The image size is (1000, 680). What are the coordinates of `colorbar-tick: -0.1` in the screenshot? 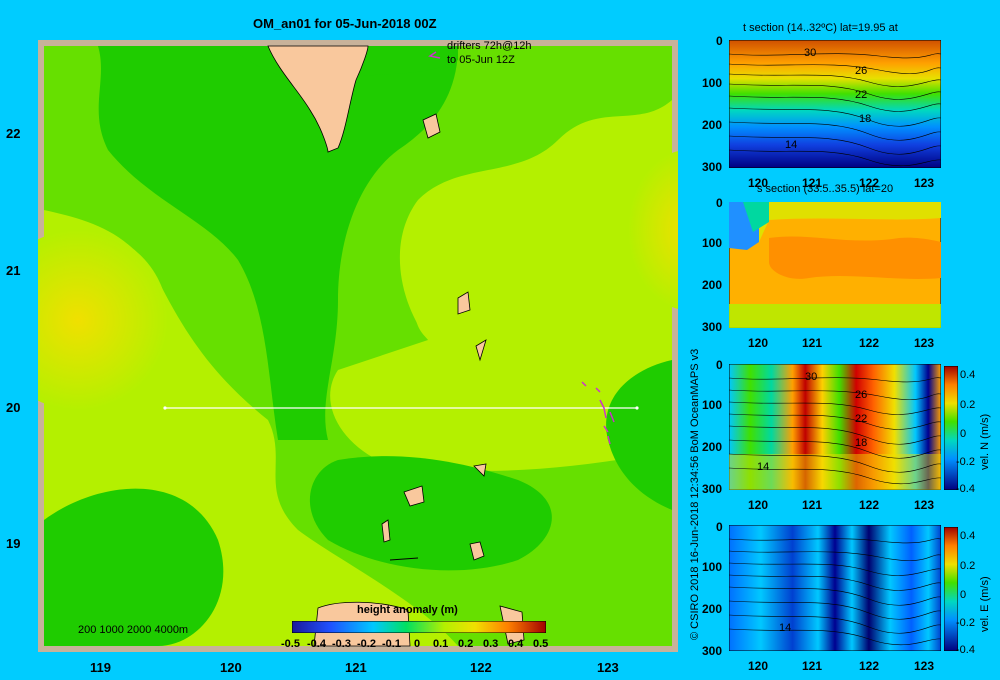 It's located at (391, 644).